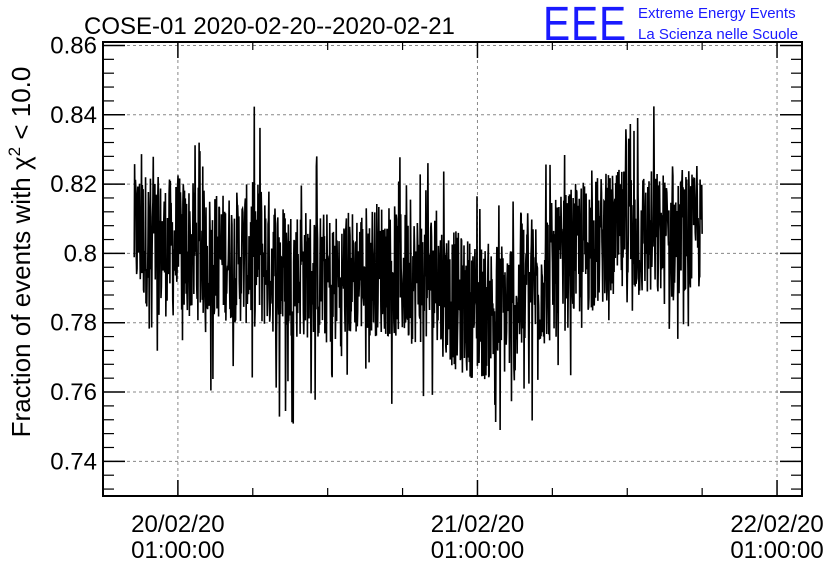 This screenshot has width=836, height=572. I want to click on x-tick-label-date: 21/02/20, so click(477, 524).